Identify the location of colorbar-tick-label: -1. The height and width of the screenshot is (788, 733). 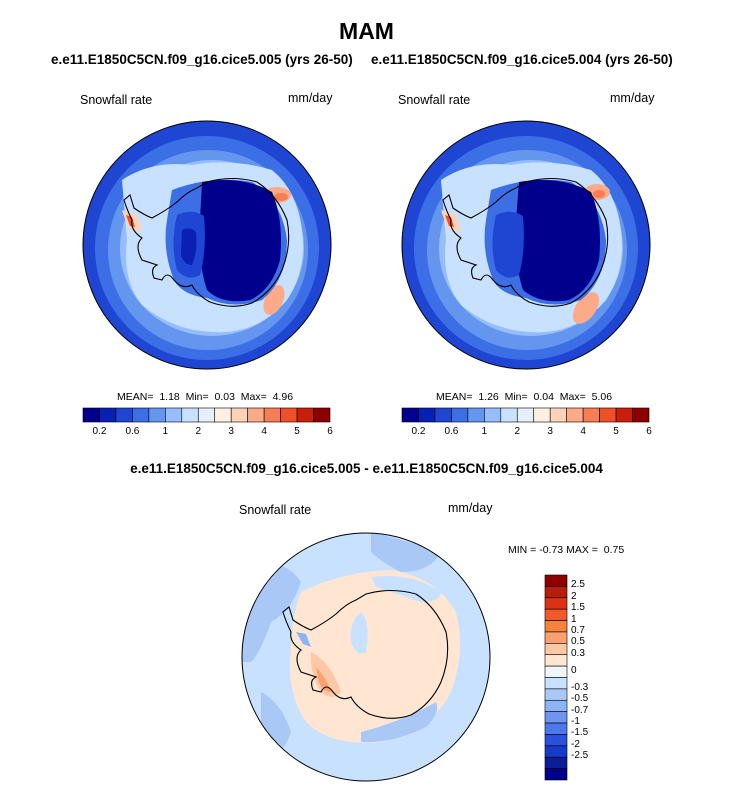
(575, 722).